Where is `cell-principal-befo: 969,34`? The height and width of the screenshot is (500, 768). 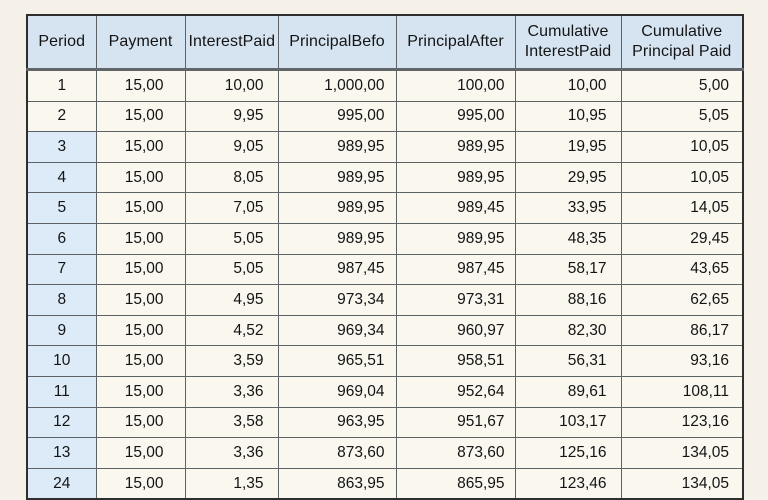 cell-principal-befo: 969,34 is located at coordinates (337, 330).